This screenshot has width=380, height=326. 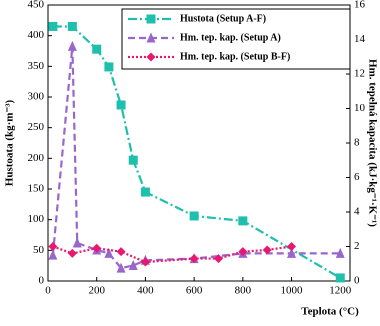 I want to click on y2-tick-label: 16, so click(x=360, y=5).